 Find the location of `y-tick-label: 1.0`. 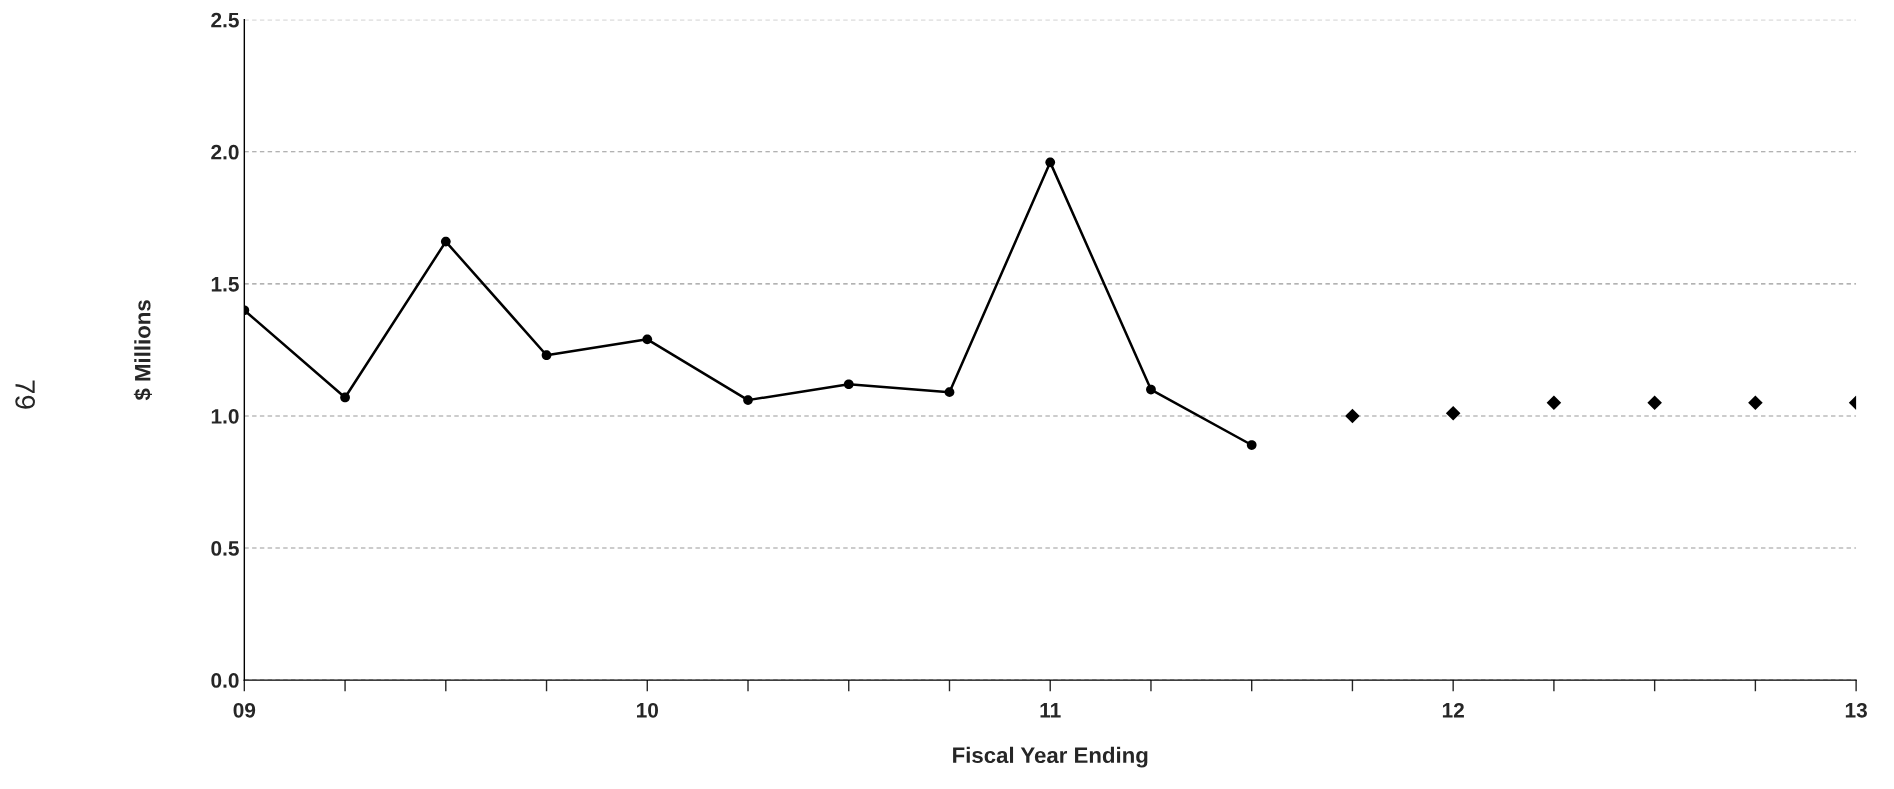

y-tick-label: 1.0 is located at coordinates (225, 416).